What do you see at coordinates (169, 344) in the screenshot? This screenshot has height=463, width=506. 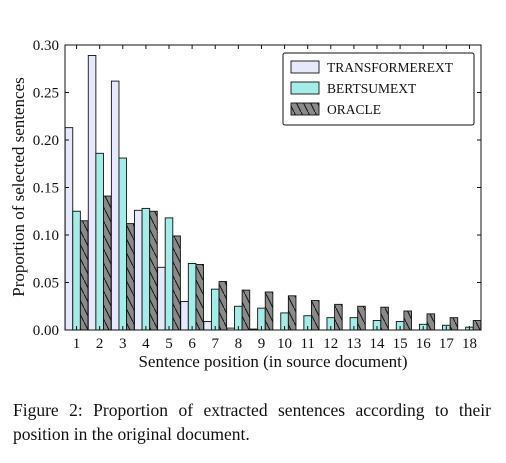 I see `x-tick-label: 5` at bounding box center [169, 344].